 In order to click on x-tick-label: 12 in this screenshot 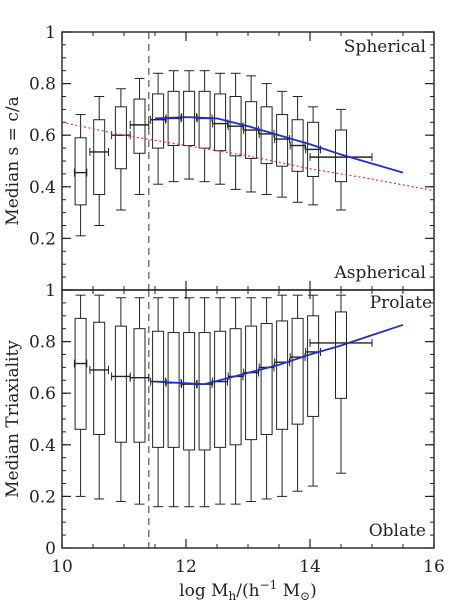, I will do `click(186, 567)`.